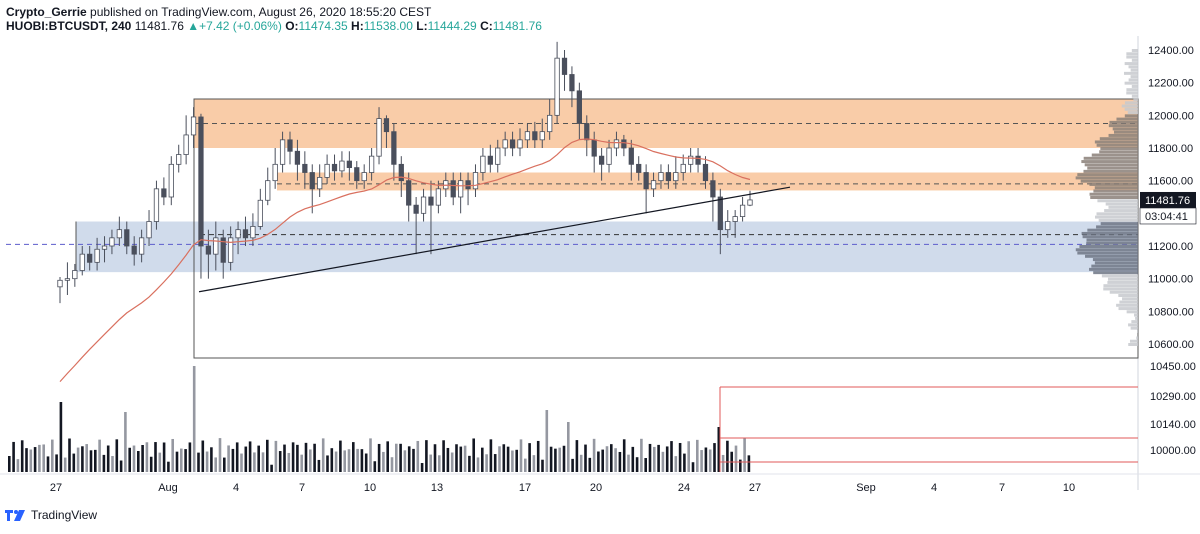 This screenshot has height=534, width=1200. What do you see at coordinates (357, 26) in the screenshot?
I see `high-key: H:` at bounding box center [357, 26].